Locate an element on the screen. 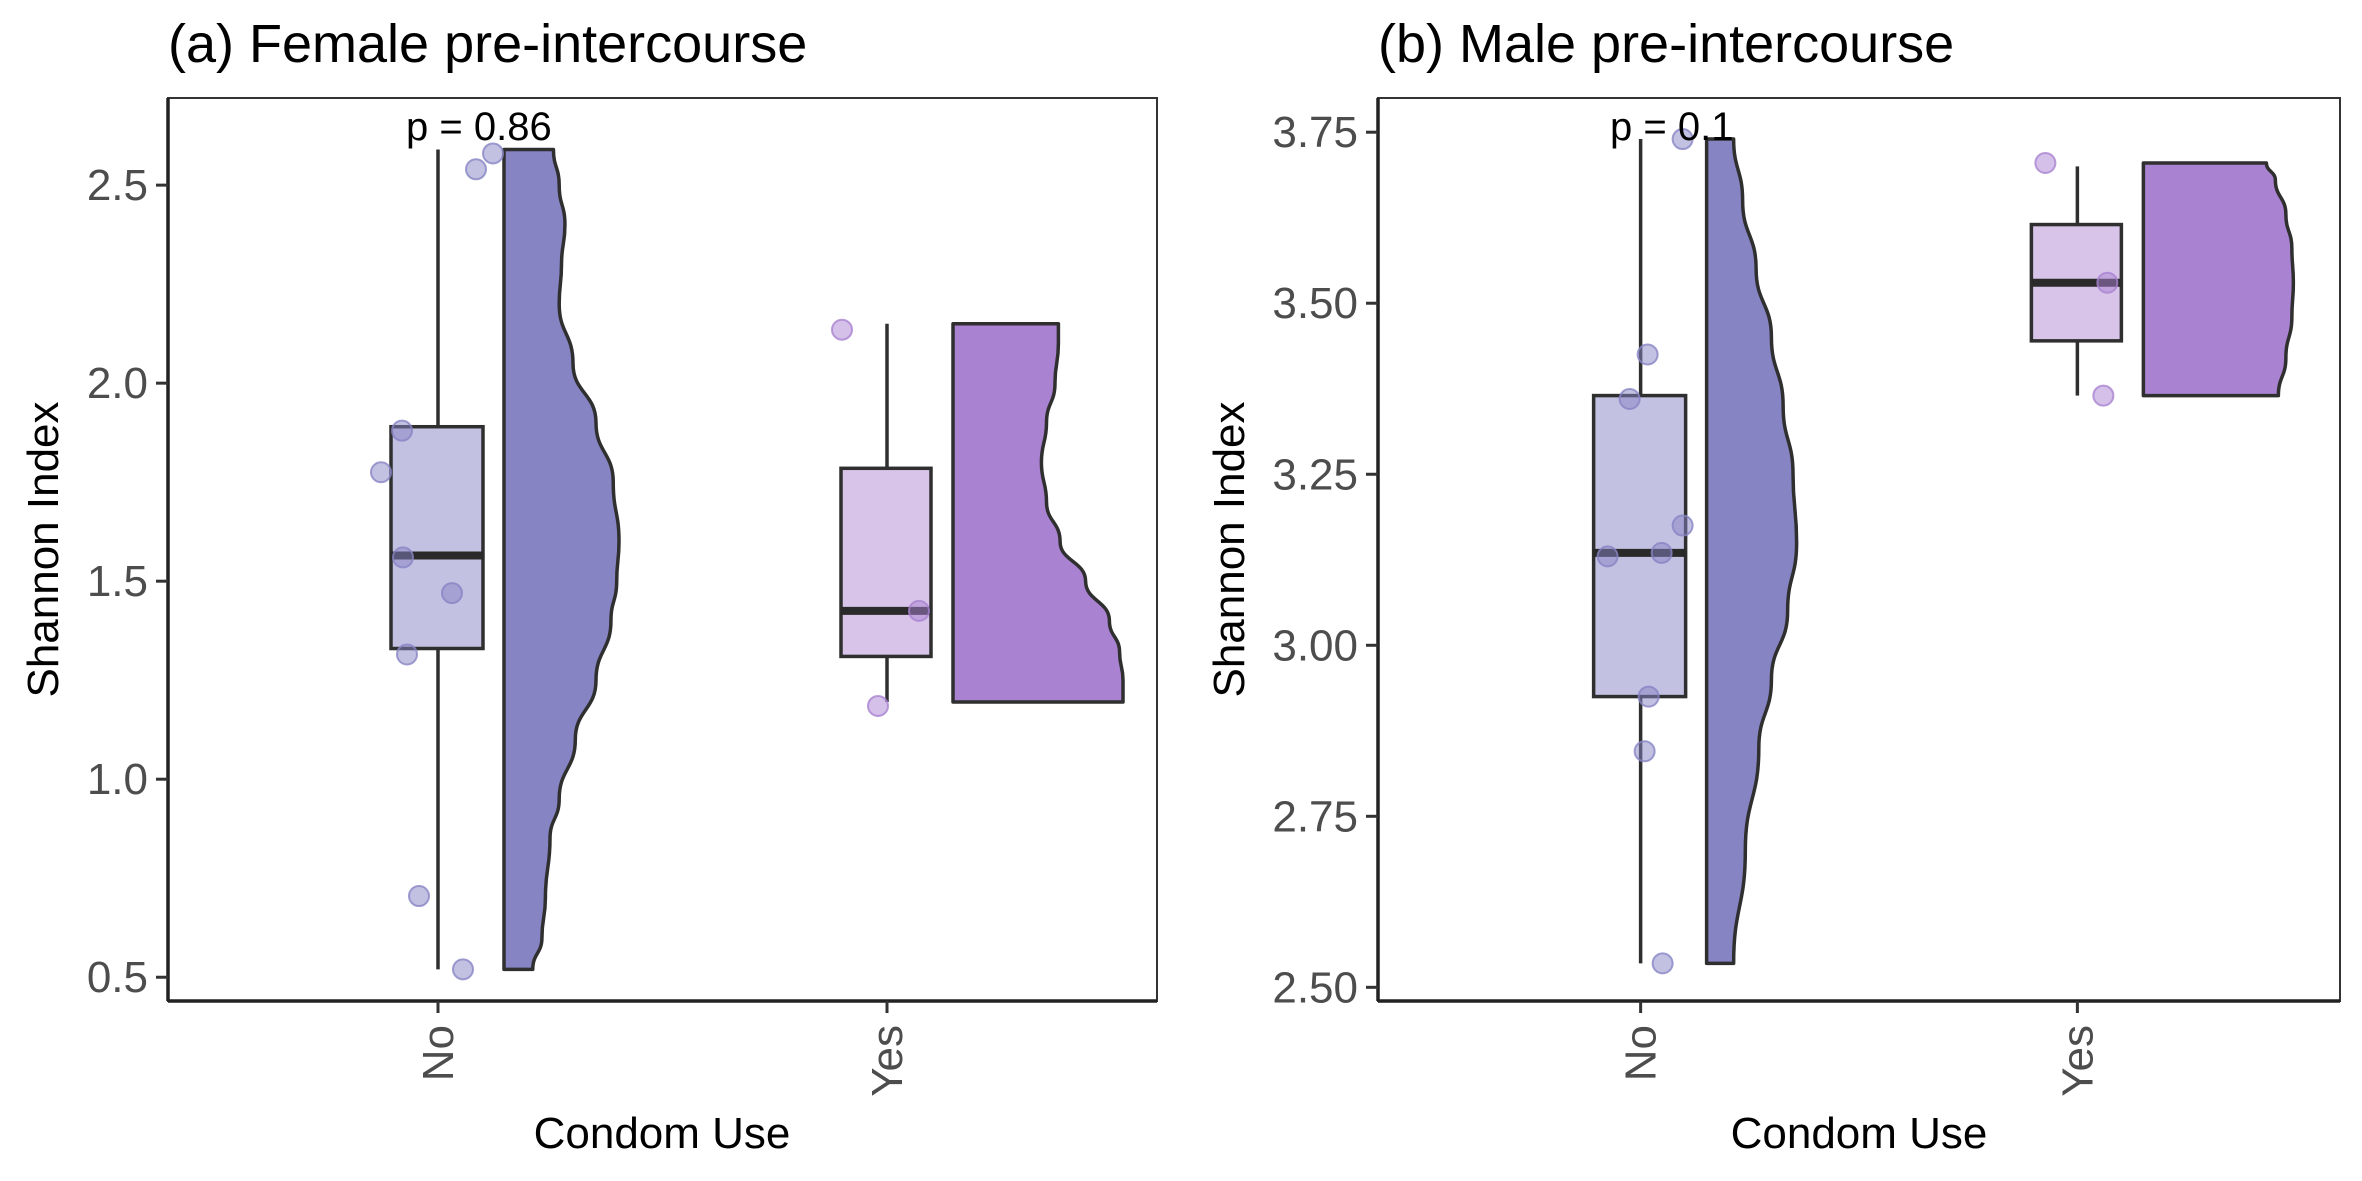 The height and width of the screenshot is (1181, 2362). y-tick-label: 2.0 is located at coordinates (117, 383).